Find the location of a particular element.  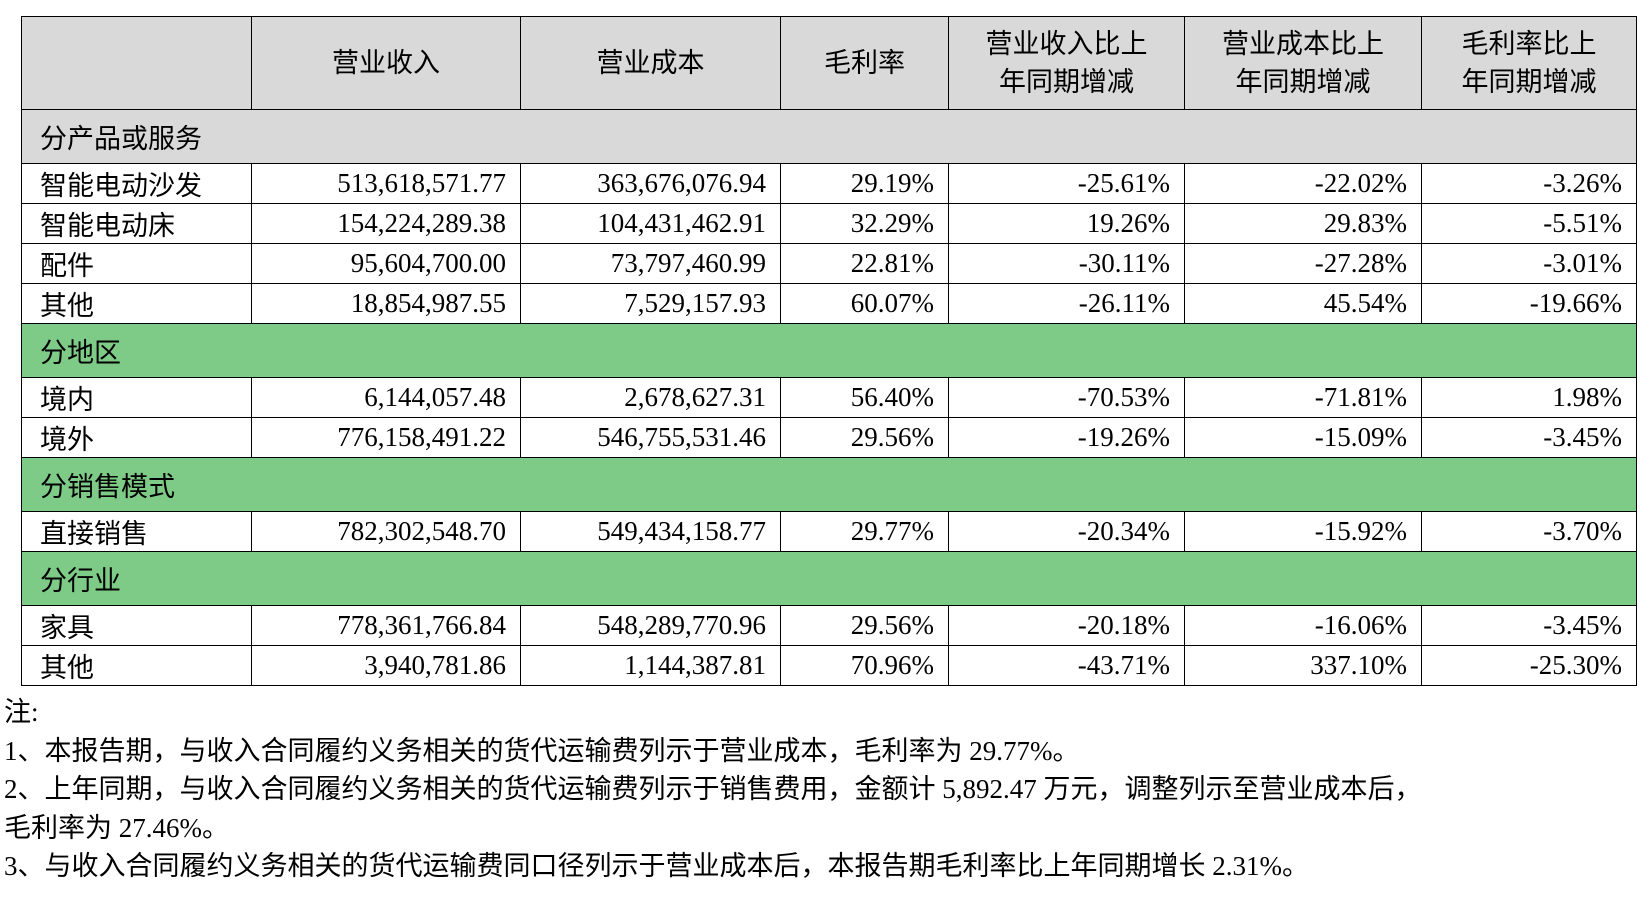

cell: -25.61% is located at coordinates (1066, 183).